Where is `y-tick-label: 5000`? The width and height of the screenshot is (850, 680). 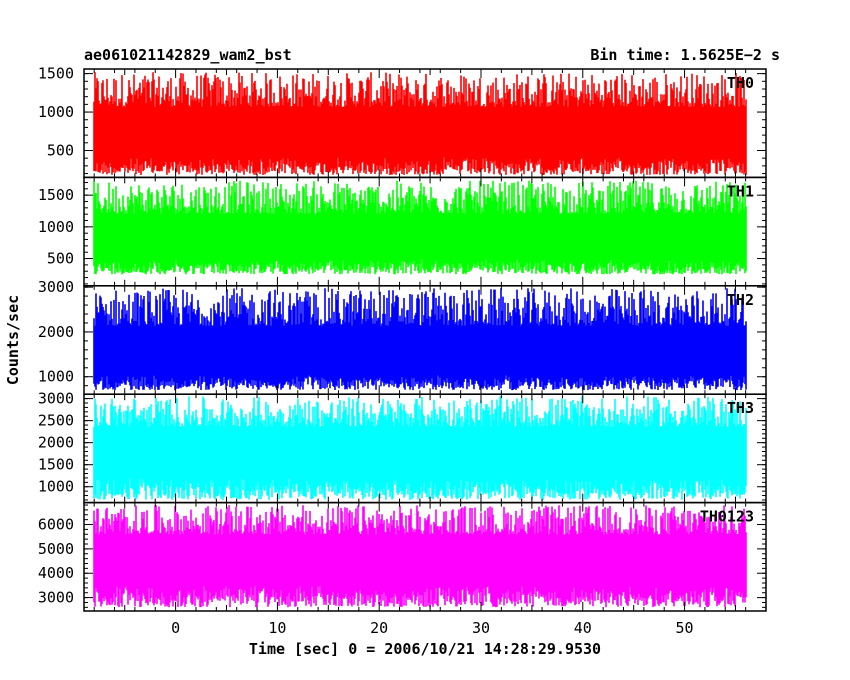
y-tick-label: 5000 is located at coordinates (56, 549).